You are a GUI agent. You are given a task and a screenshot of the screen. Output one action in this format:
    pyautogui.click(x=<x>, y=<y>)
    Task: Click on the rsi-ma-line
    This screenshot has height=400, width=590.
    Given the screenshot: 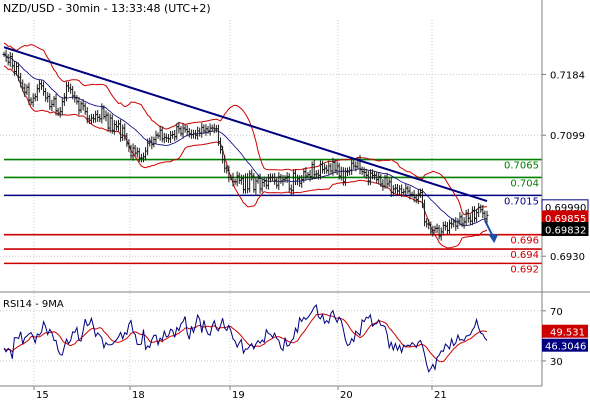 What is the action you would take?
    pyautogui.click(x=245, y=338)
    